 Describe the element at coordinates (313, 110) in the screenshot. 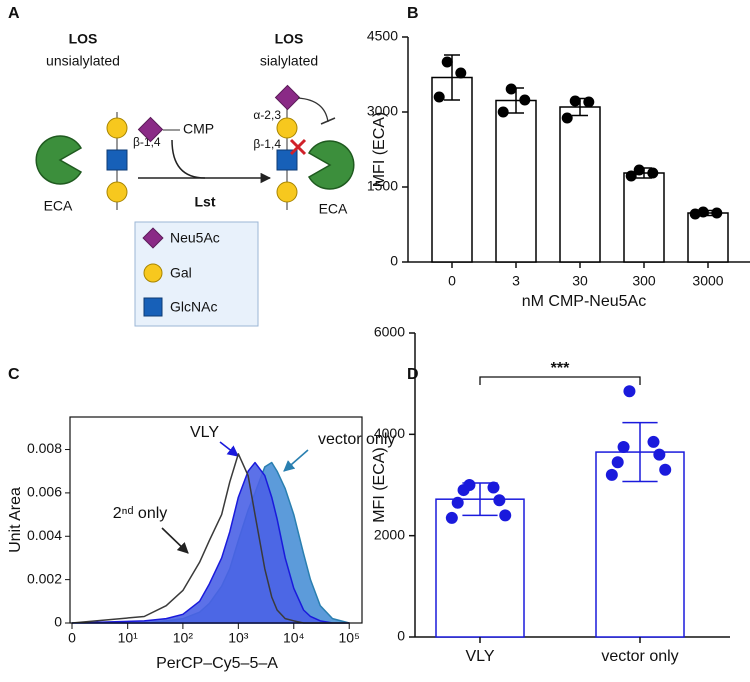

I see `inhibition-line` at that location.